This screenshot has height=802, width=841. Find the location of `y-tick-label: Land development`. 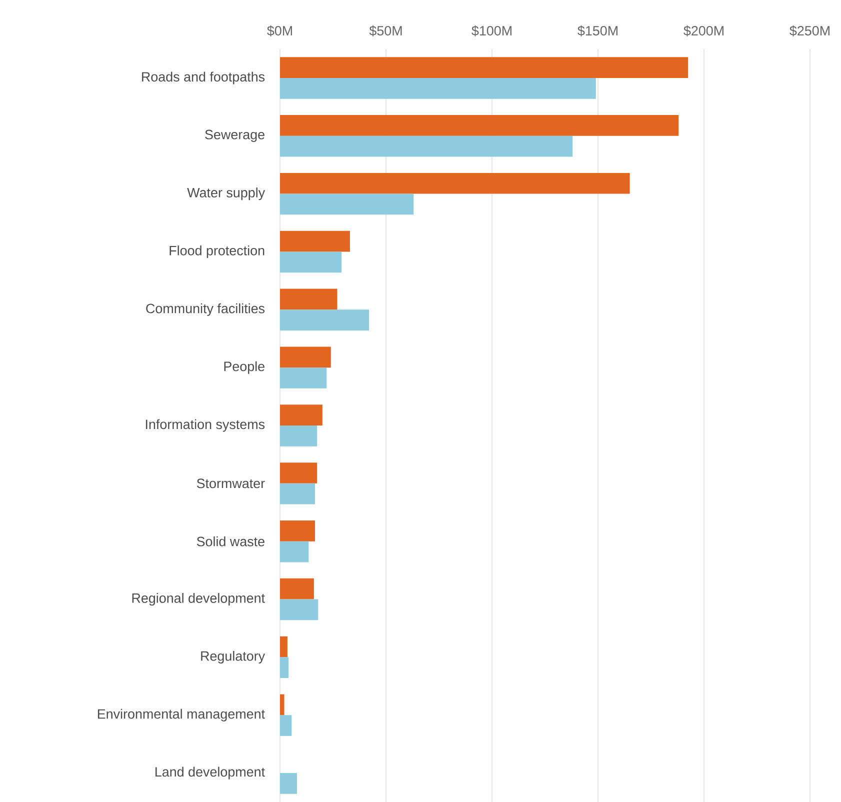

y-tick-label: Land development is located at coordinates (210, 773).